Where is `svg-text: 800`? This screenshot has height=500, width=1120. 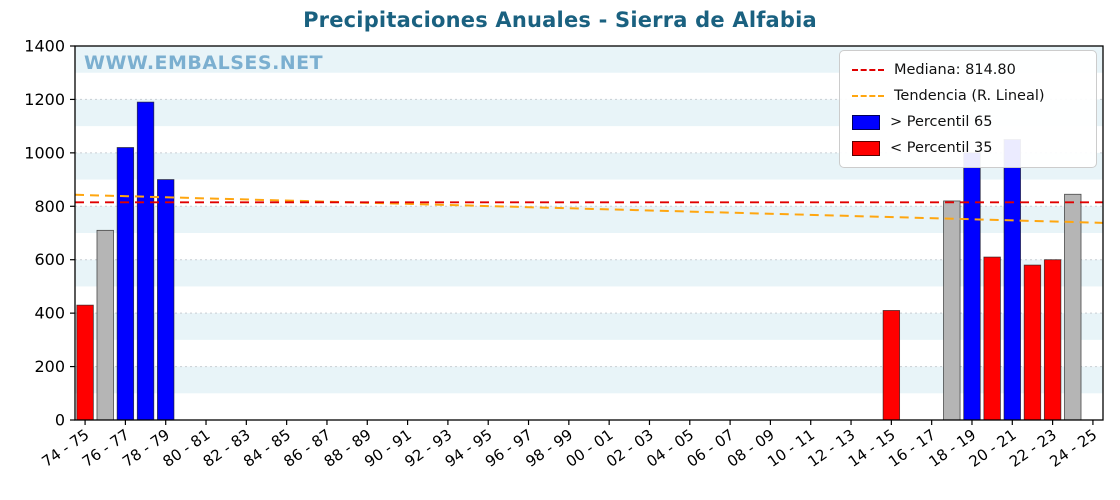 svg-text: 800 is located at coordinates (49, 206).